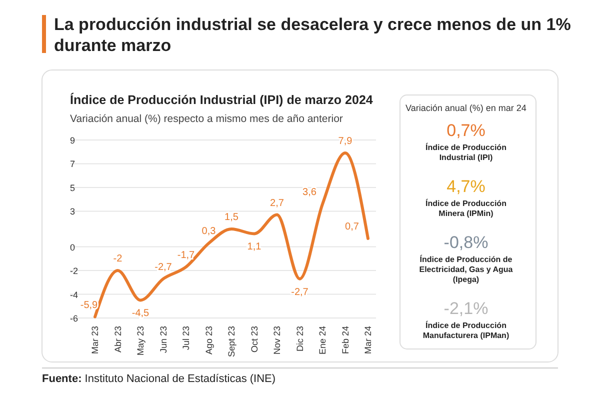 The height and width of the screenshot is (394, 600). What do you see at coordinates (74, 271) in the screenshot?
I see `y-tick-label: -2` at bounding box center [74, 271].